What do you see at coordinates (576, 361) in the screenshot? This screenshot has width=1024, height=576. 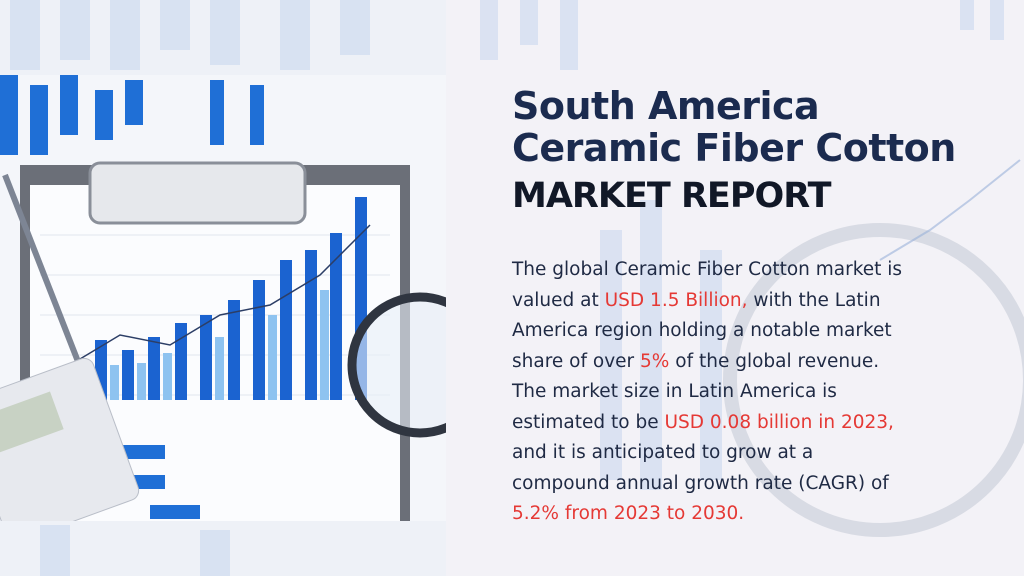 I see `text: share of over` at bounding box center [576, 361].